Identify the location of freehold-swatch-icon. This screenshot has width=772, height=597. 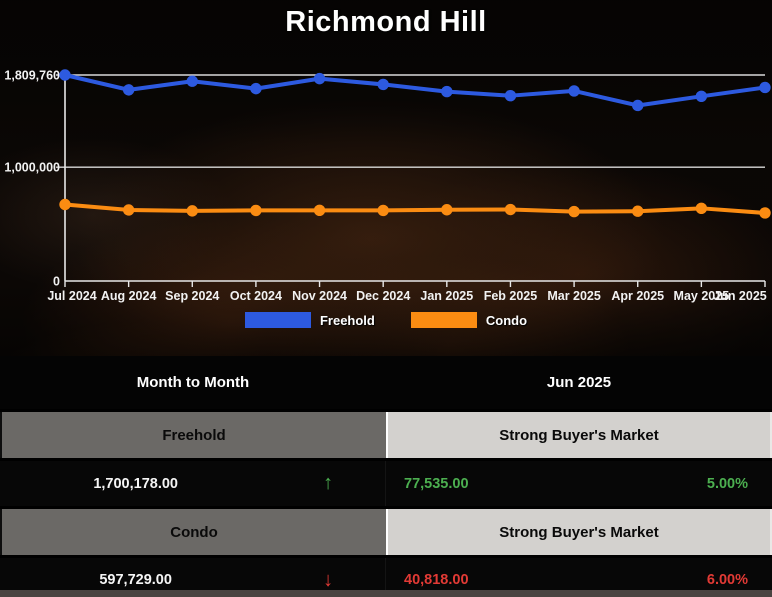
(277, 320).